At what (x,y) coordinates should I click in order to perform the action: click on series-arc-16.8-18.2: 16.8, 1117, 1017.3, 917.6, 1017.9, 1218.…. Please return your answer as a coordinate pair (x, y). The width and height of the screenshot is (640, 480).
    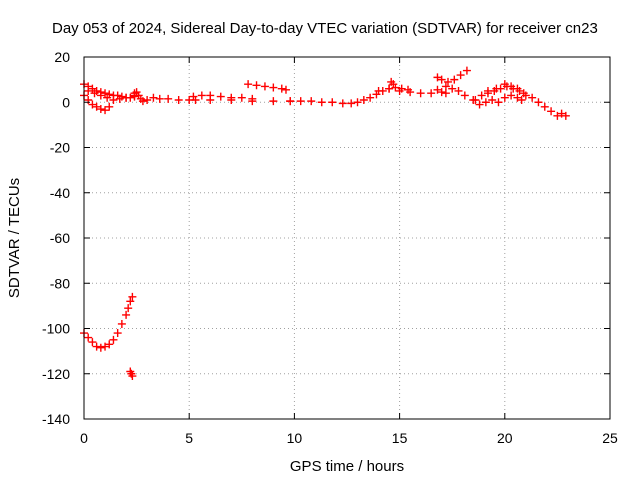
    Looking at the image, I should click on (452, 76).